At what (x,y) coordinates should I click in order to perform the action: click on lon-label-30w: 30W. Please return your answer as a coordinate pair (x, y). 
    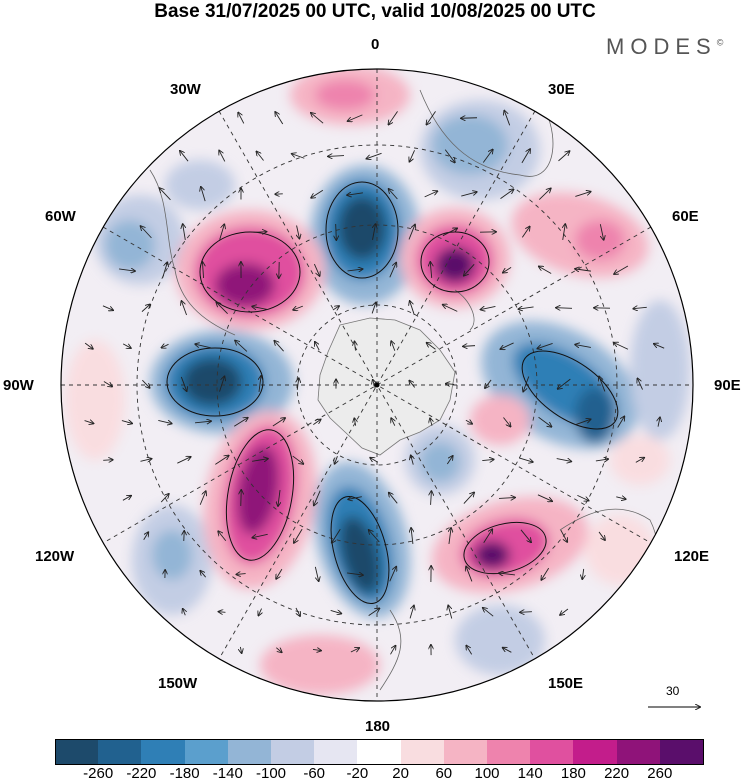
    Looking at the image, I should click on (185, 89).